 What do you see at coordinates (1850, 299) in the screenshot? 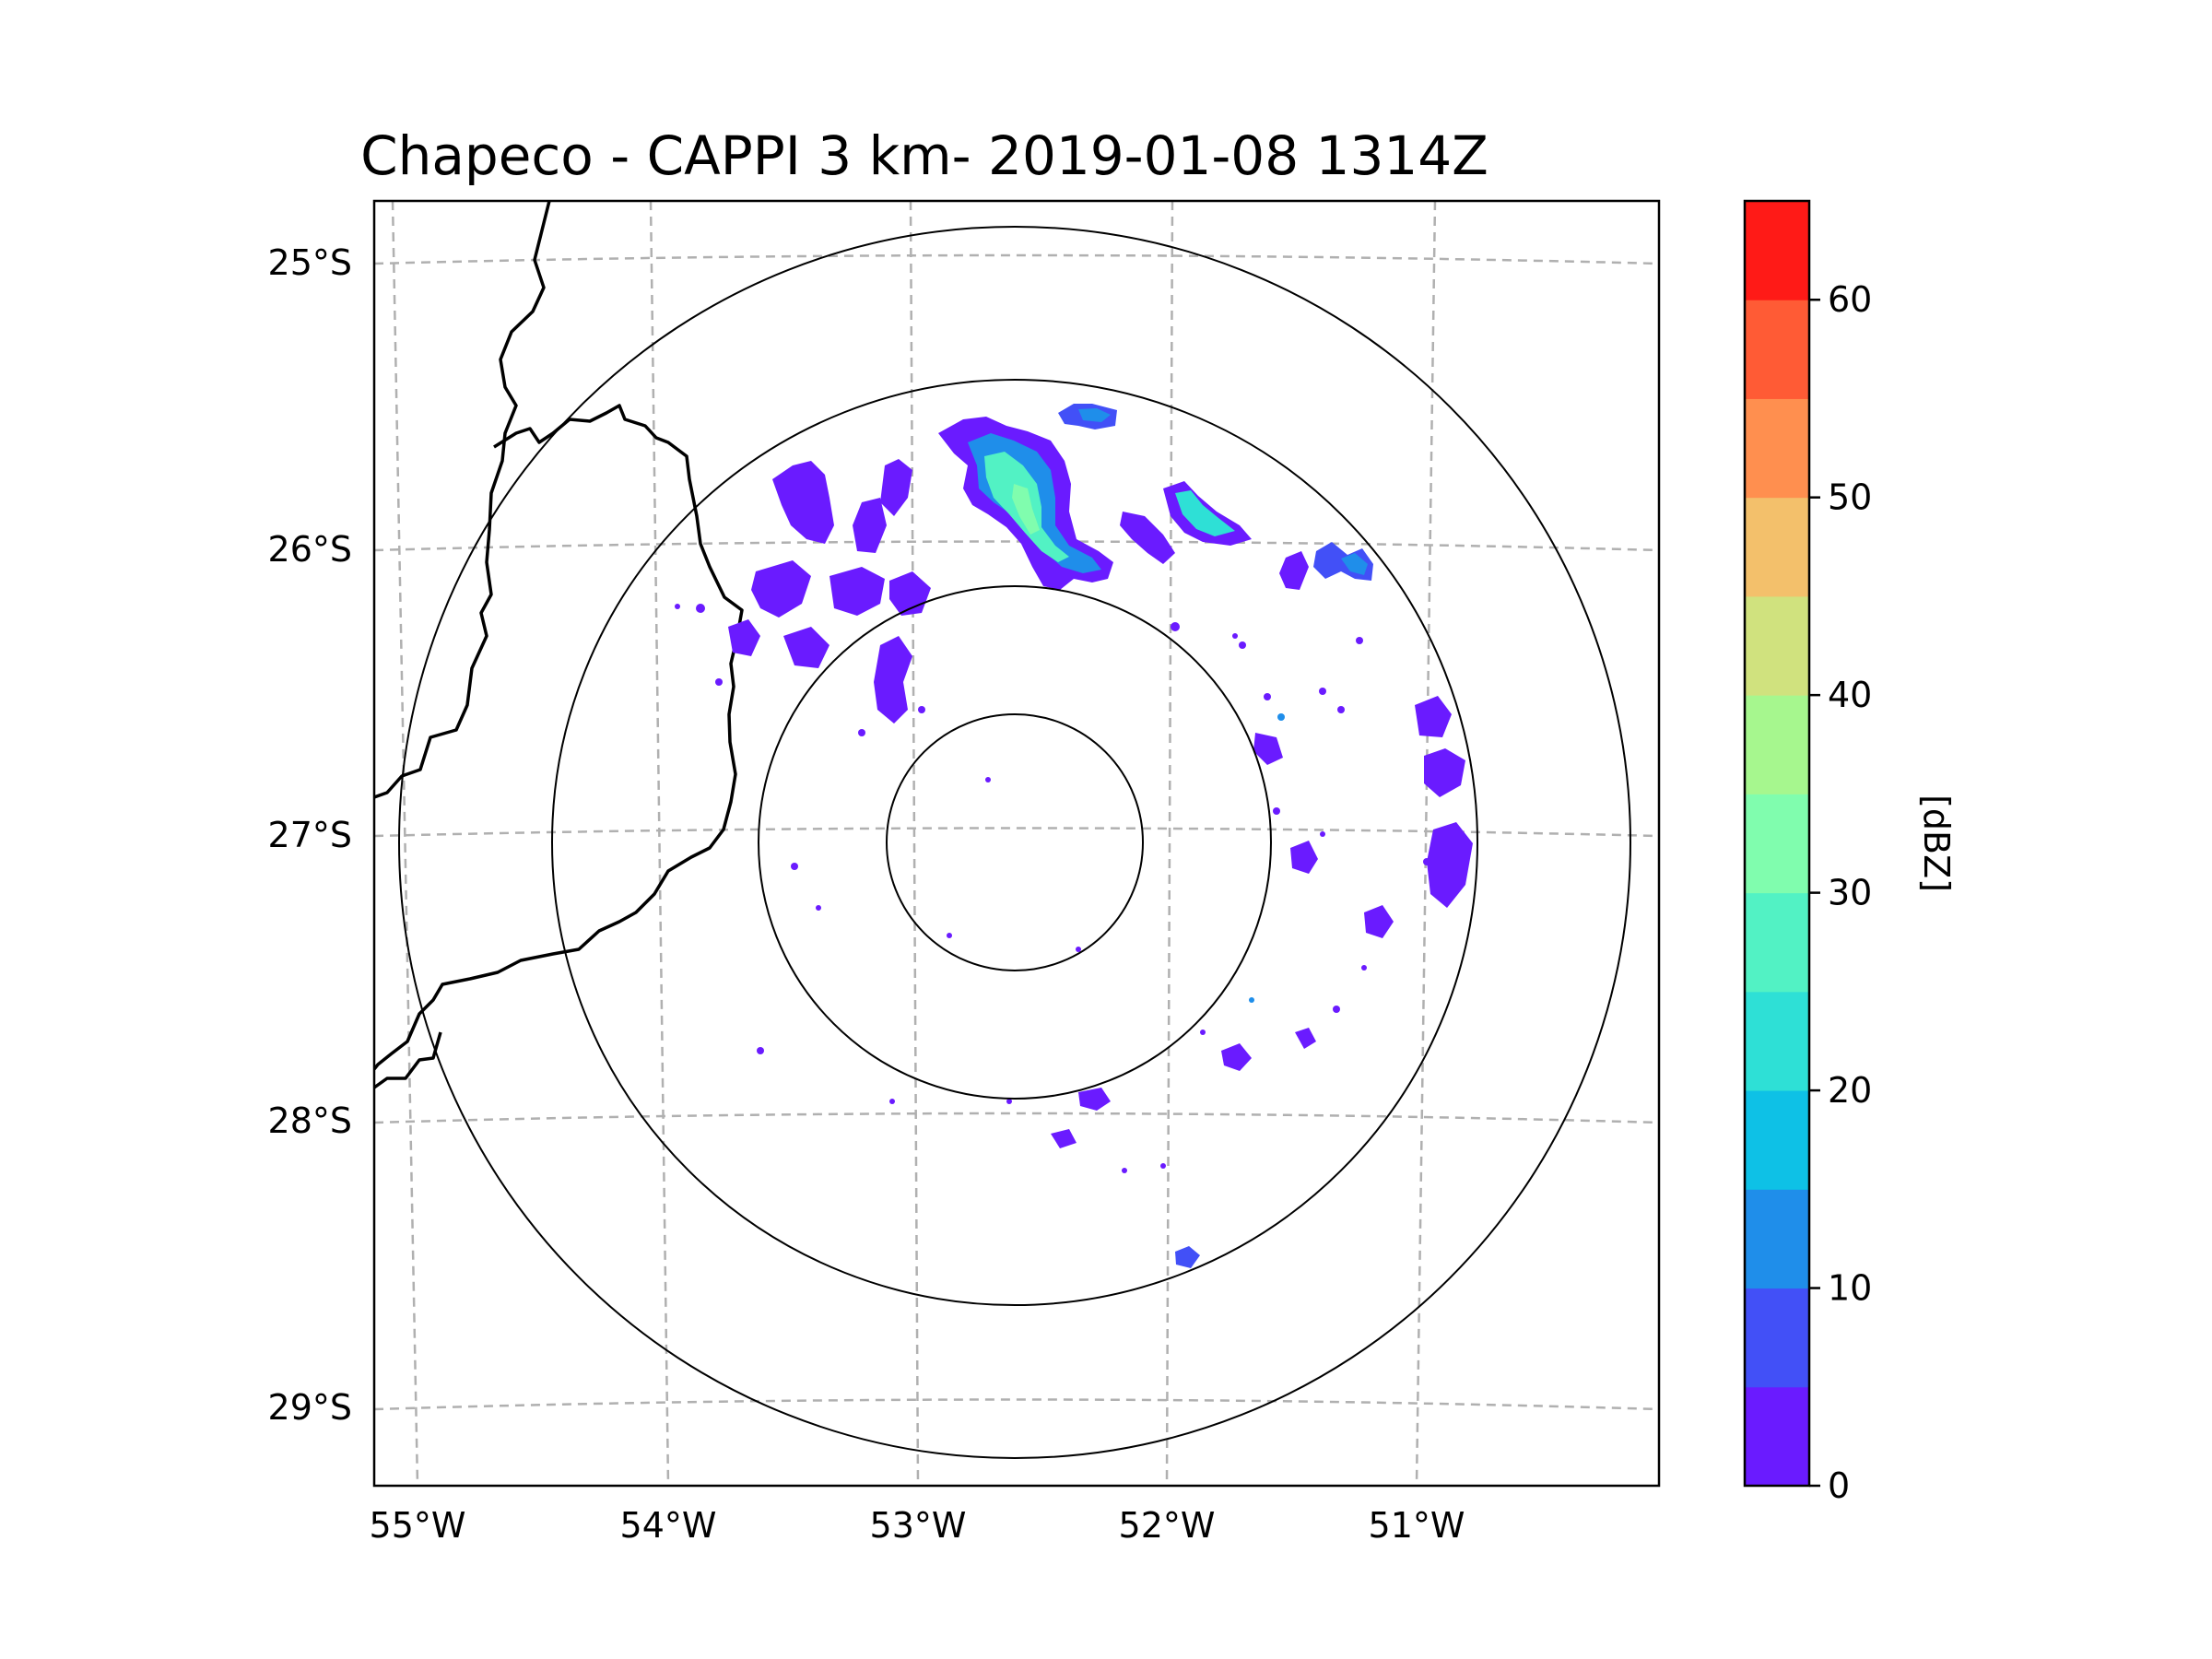
I see `colorbar-tick-label: 60` at bounding box center [1850, 299].